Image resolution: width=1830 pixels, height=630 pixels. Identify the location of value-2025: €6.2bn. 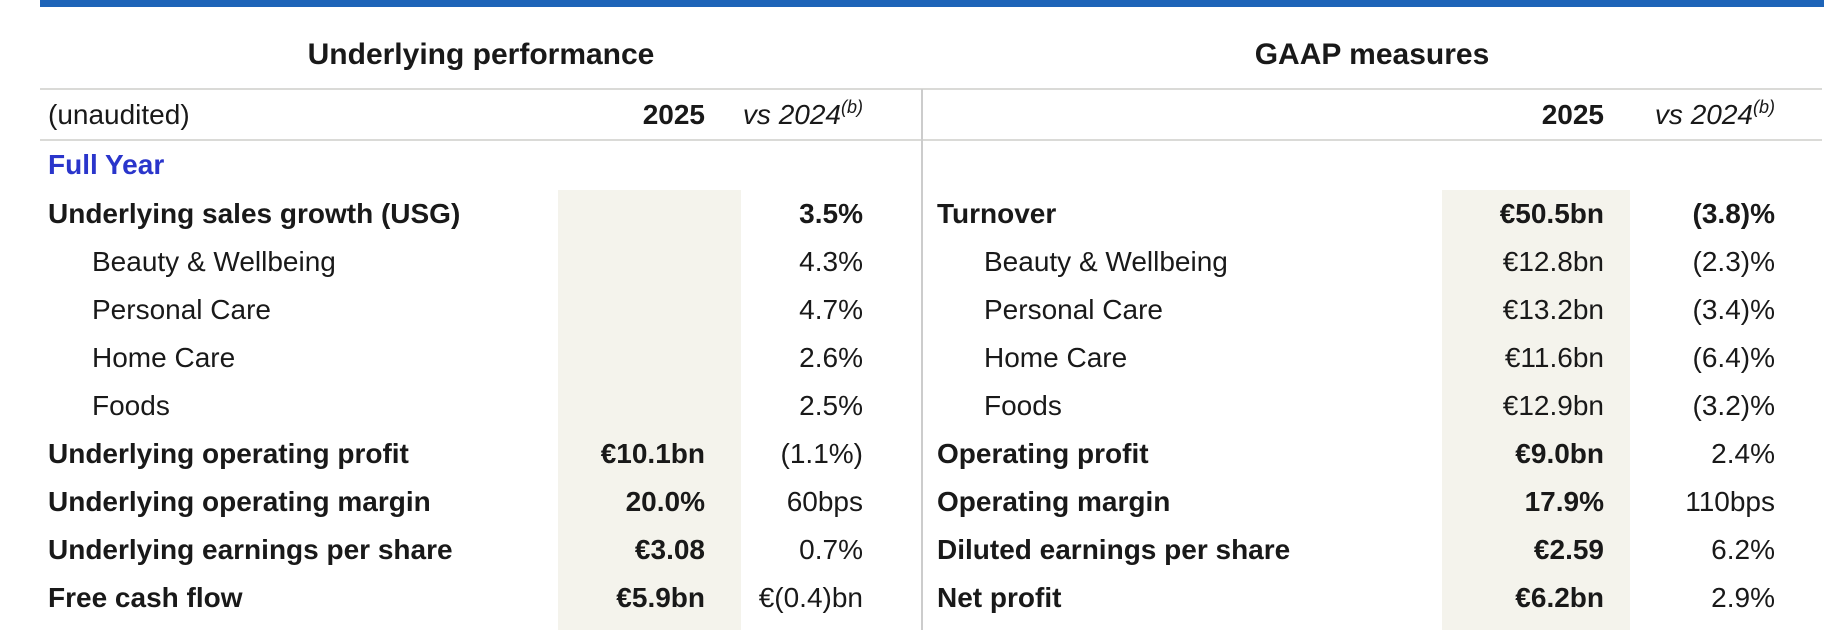
(1559, 597).